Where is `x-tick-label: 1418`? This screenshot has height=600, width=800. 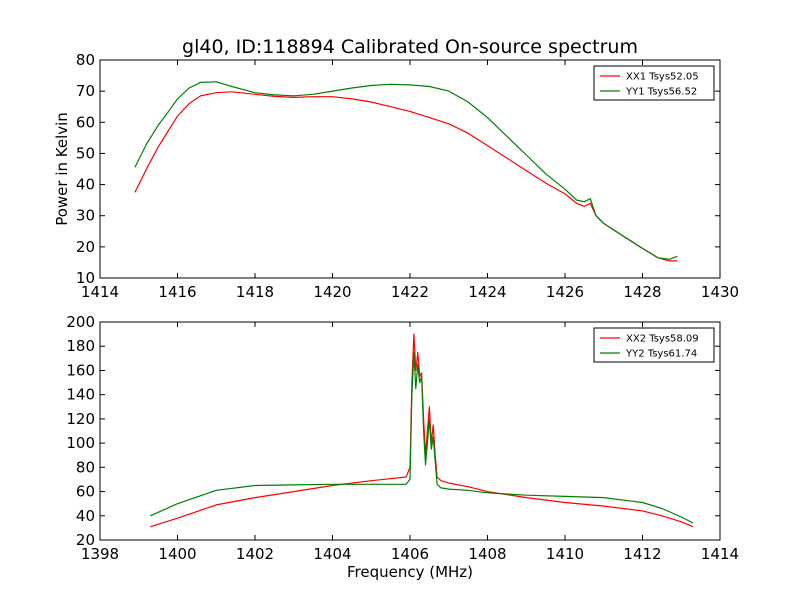
x-tick-label: 1418 is located at coordinates (255, 292).